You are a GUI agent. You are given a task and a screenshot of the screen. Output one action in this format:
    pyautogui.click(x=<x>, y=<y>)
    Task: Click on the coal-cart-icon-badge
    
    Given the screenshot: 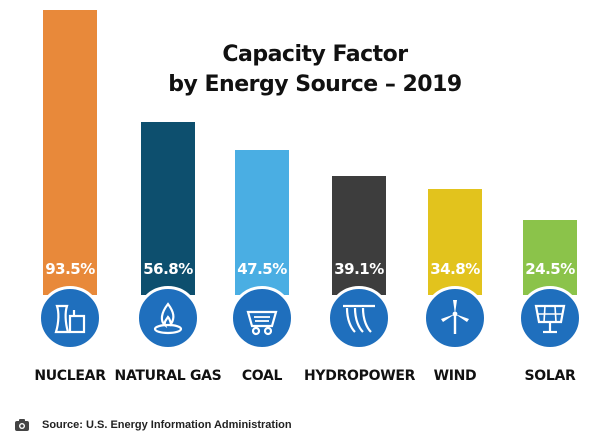 What is the action you would take?
    pyautogui.click(x=262, y=318)
    